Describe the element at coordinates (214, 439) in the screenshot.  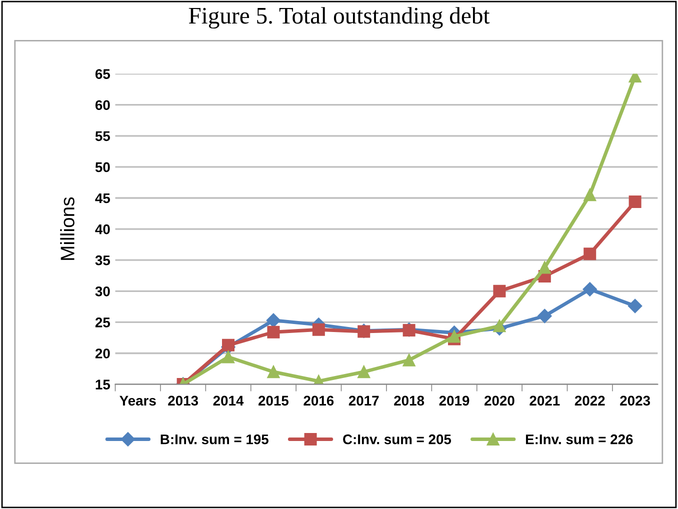
I see `legend-label: B:Inv. sum = 195` at that location.